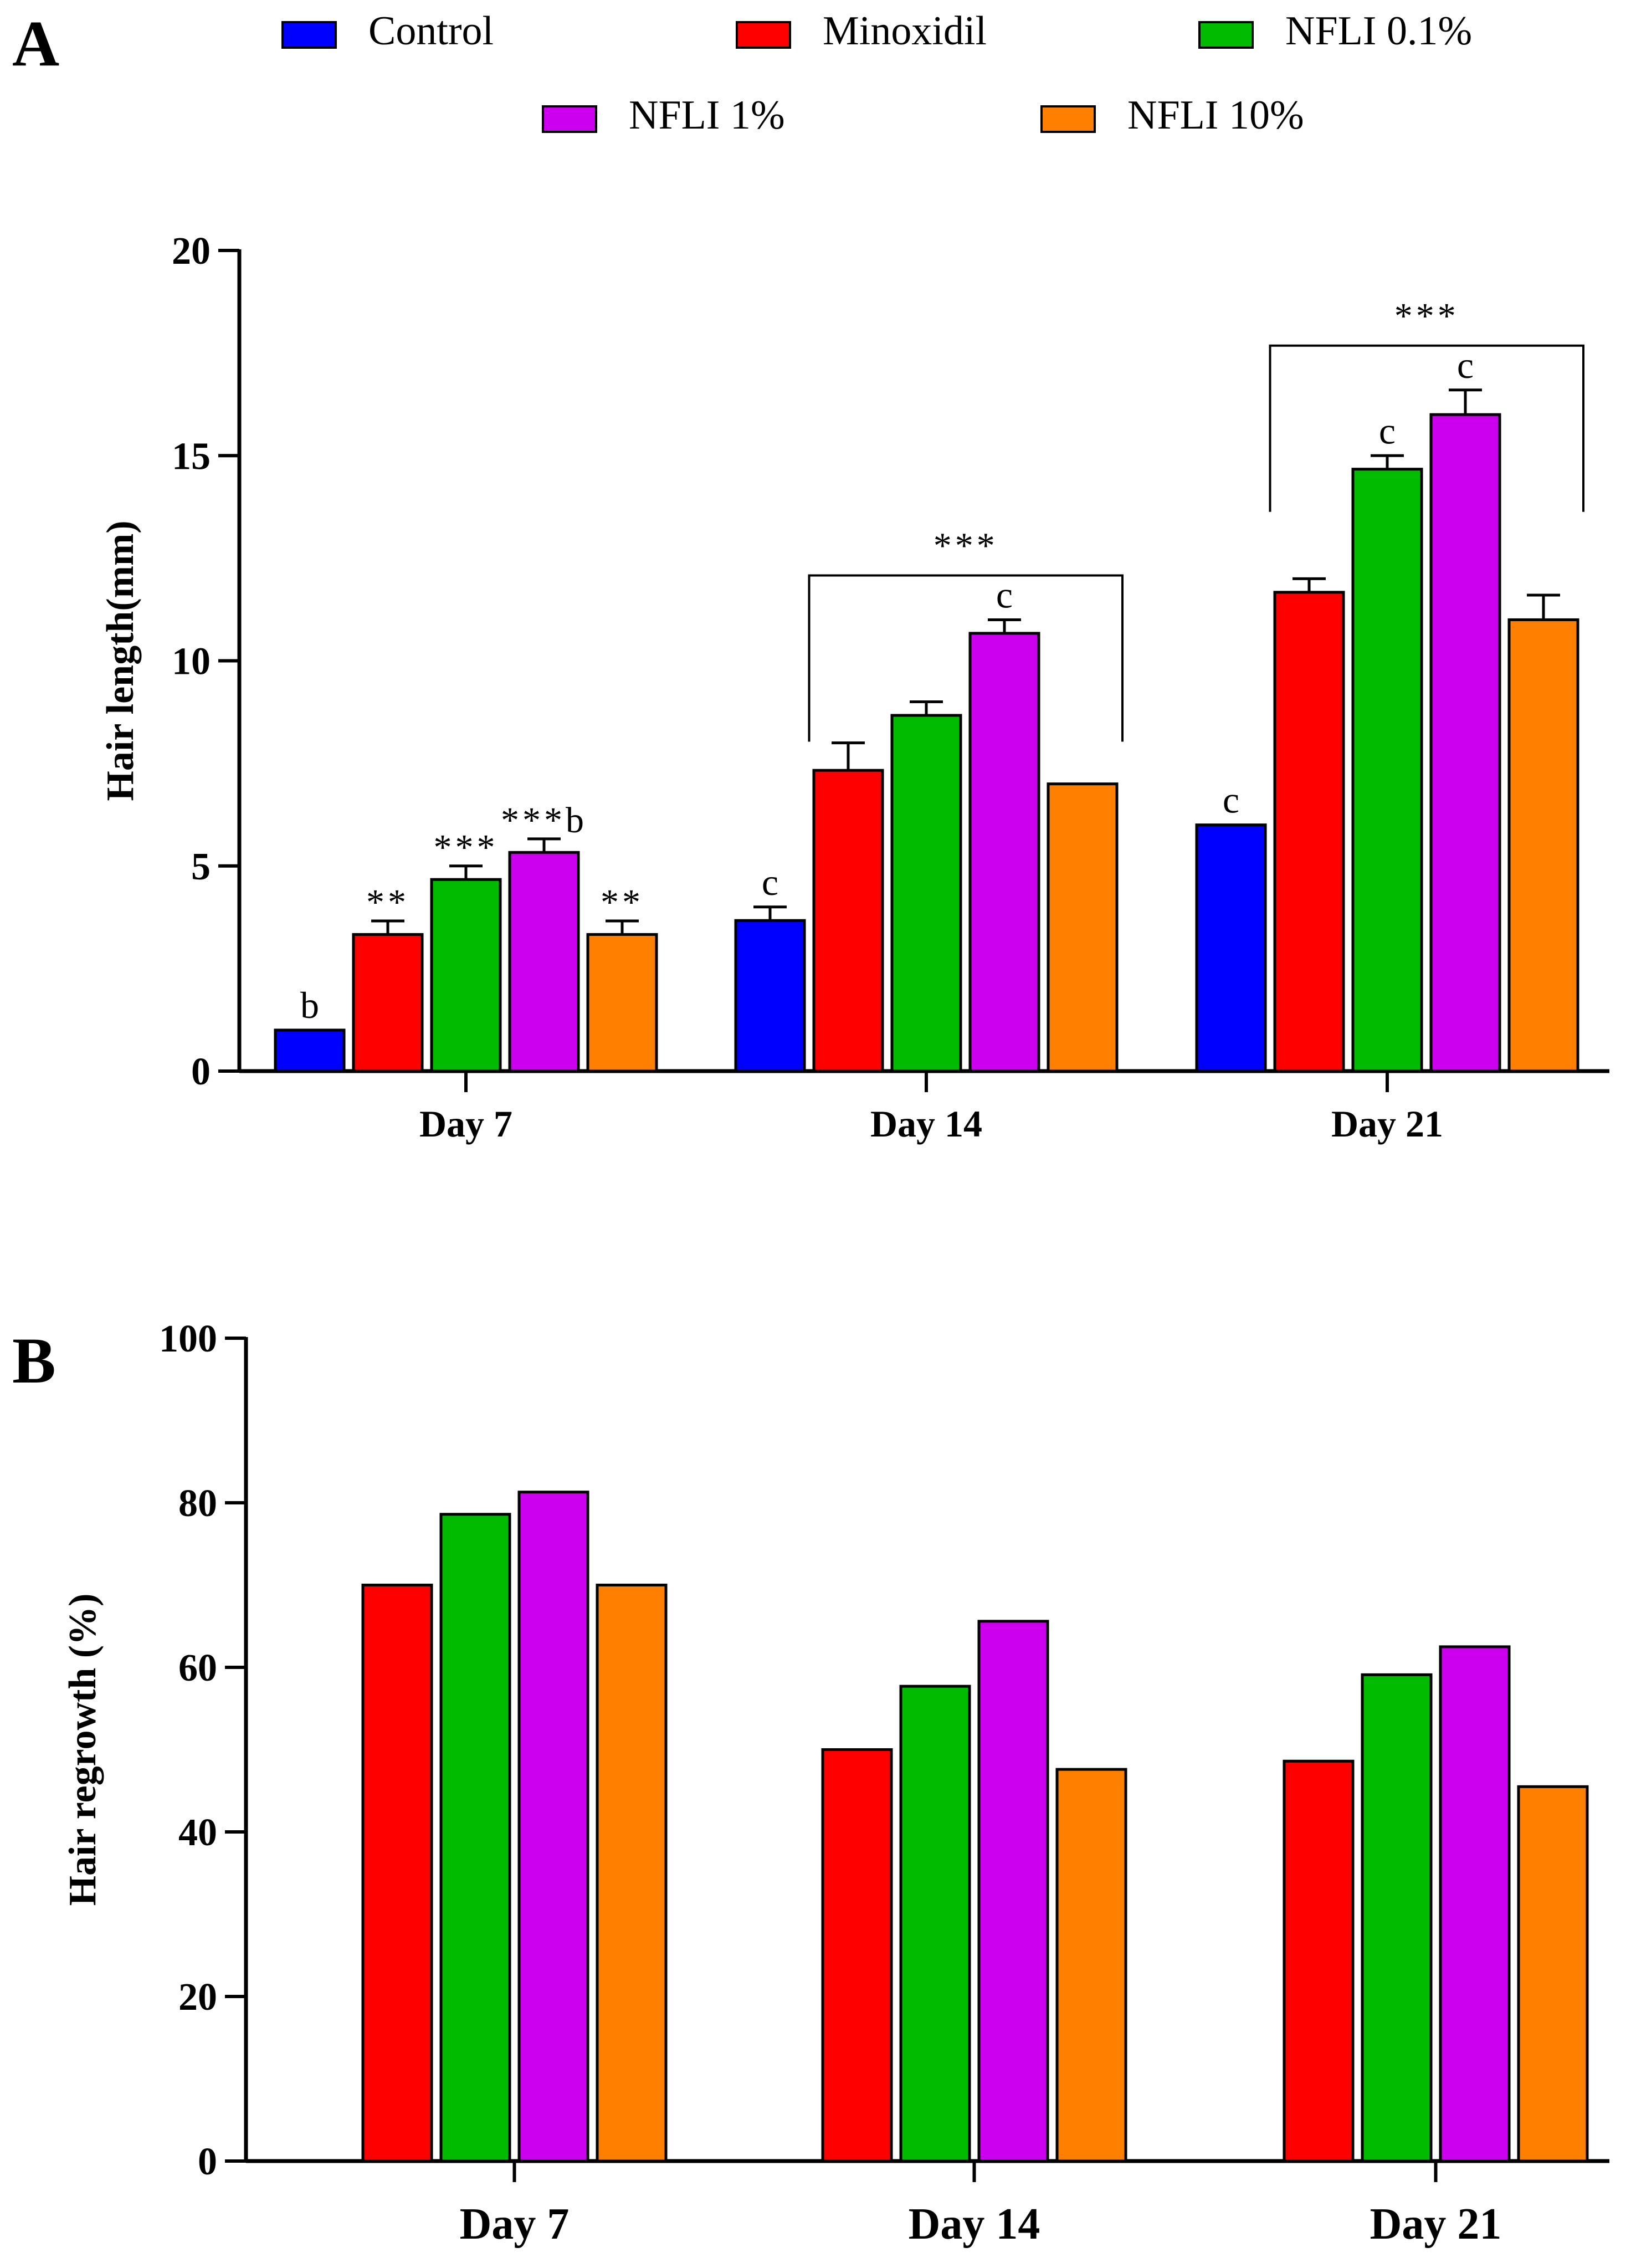 The height and width of the screenshot is (2268, 1631). What do you see at coordinates (1465, 365) in the screenshot?
I see `bar-label-2-3: c` at bounding box center [1465, 365].